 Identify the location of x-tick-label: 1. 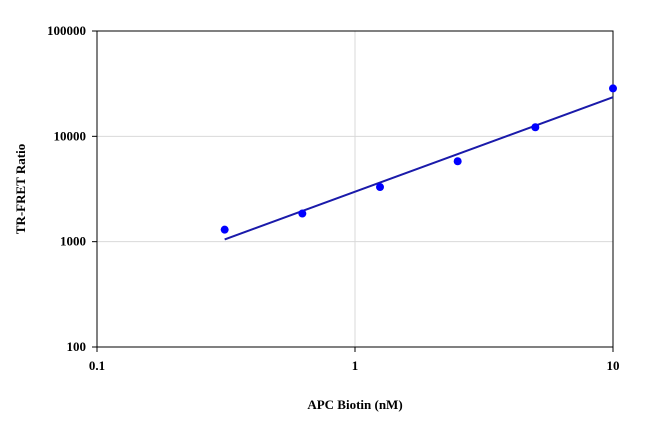
(355, 365).